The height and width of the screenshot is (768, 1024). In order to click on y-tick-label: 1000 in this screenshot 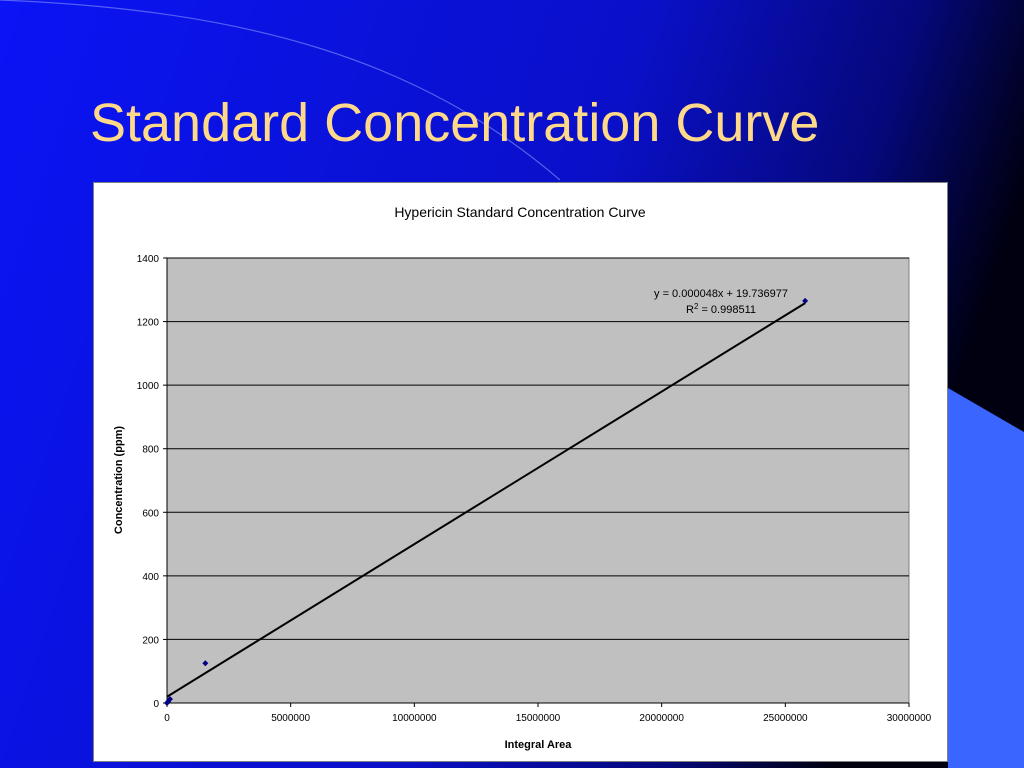, I will do `click(148, 386)`.